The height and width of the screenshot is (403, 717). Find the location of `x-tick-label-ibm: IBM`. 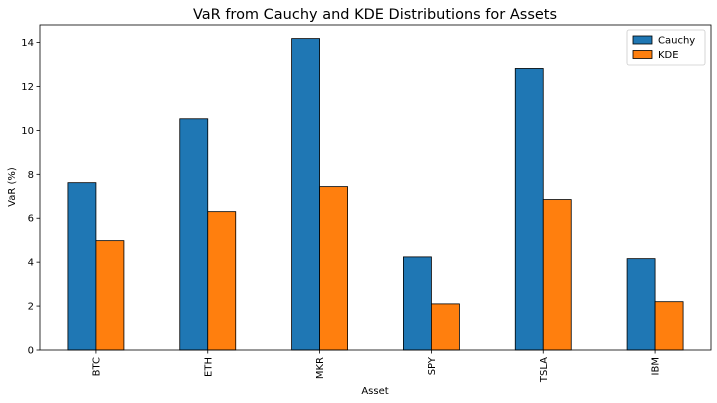

x-tick-label-ibm: IBM is located at coordinates (656, 366).